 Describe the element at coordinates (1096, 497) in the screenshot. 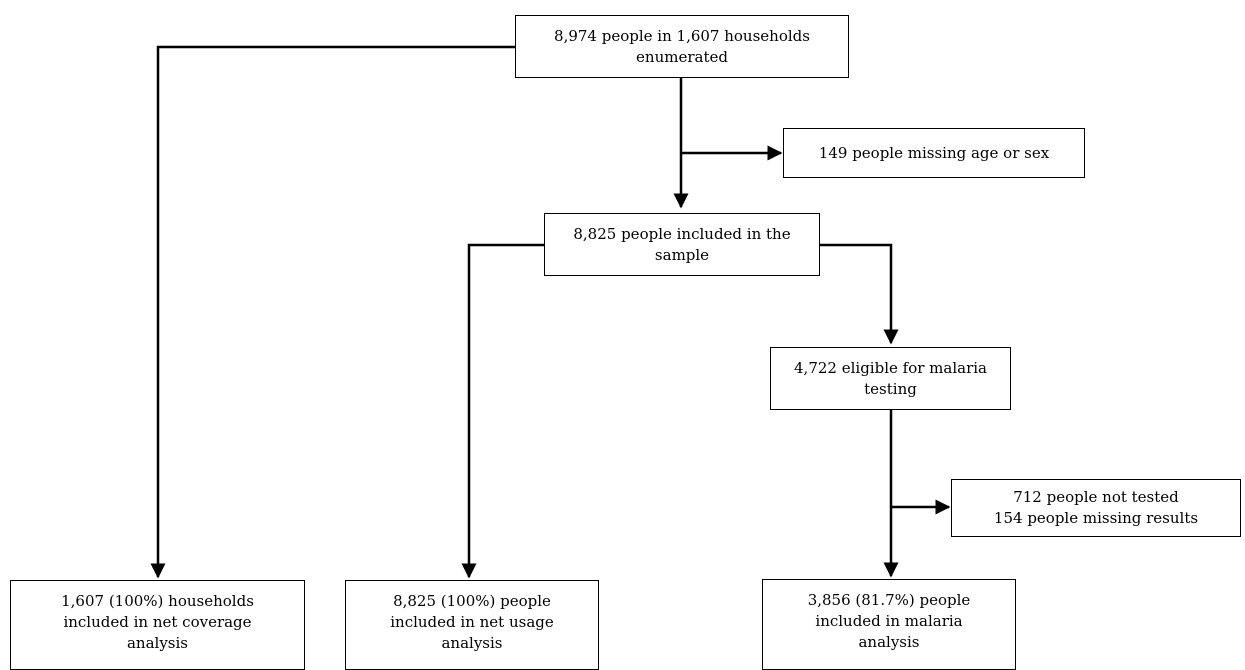

I see `node-not-tested-line-1: 712 people not tested` at that location.